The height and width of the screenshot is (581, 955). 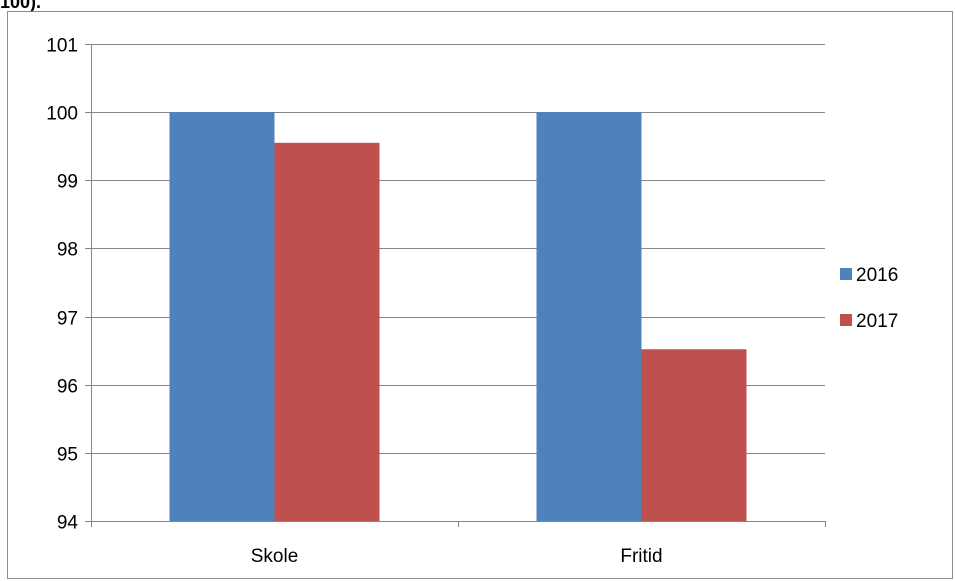 What do you see at coordinates (877, 321) in the screenshot?
I see `legend-label-2017: 2017` at bounding box center [877, 321].